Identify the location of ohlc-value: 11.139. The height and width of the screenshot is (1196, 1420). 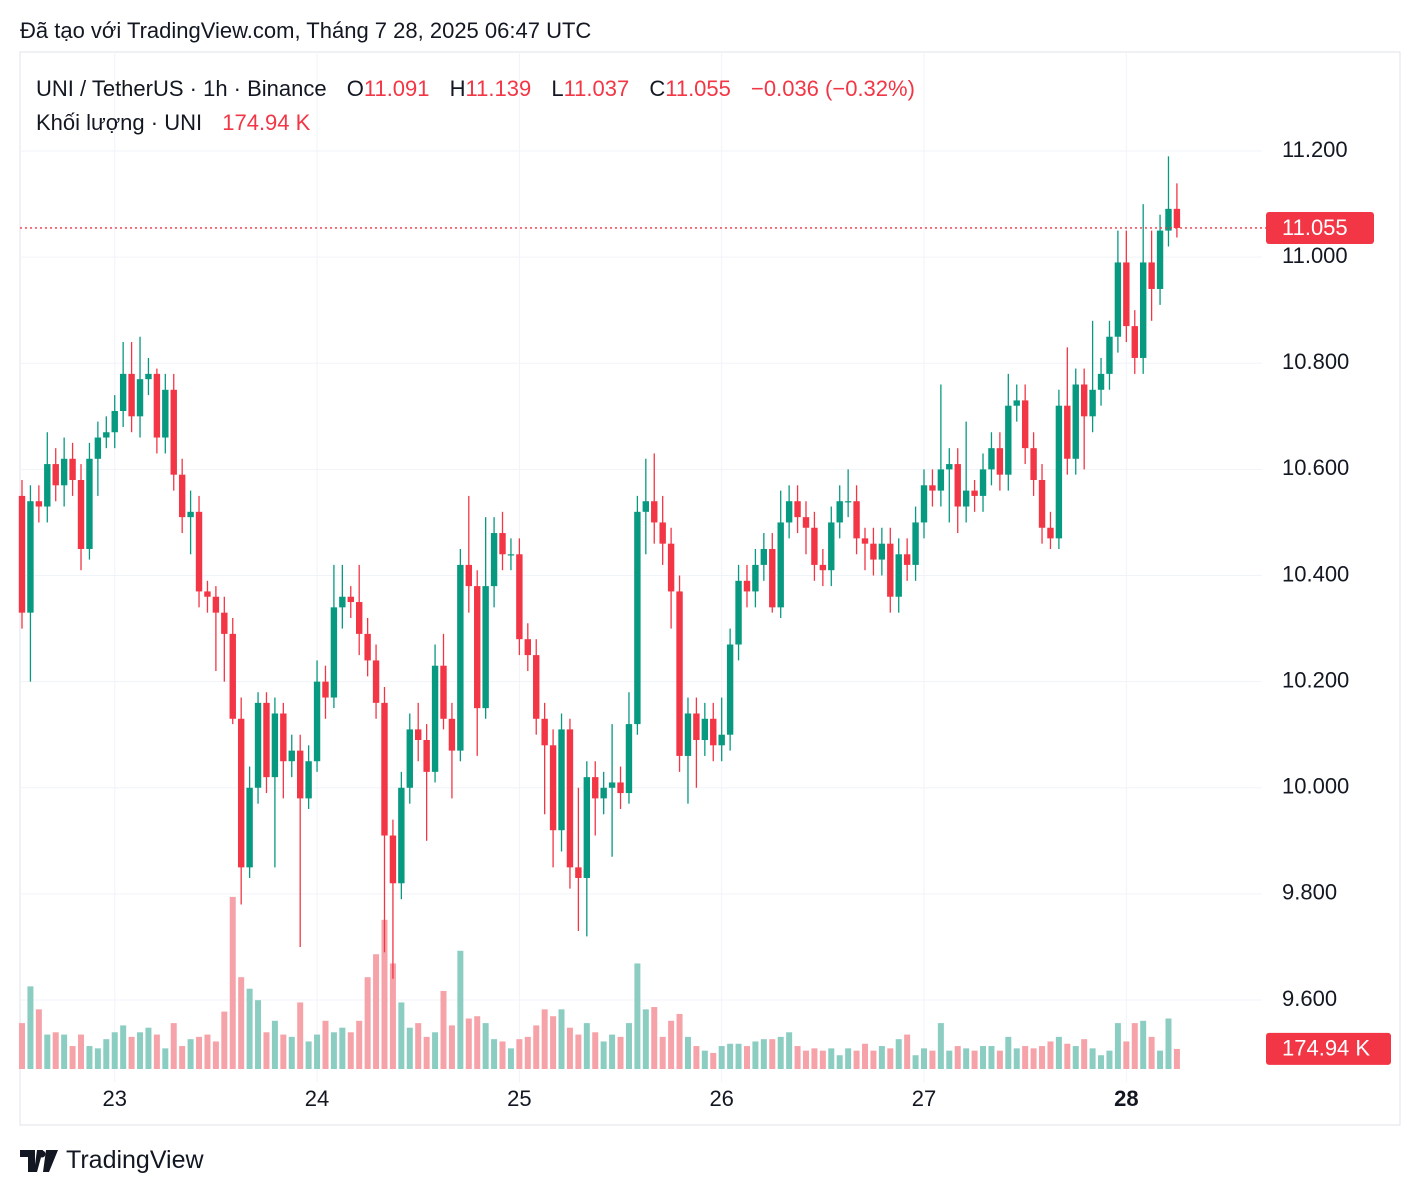
(498, 88).